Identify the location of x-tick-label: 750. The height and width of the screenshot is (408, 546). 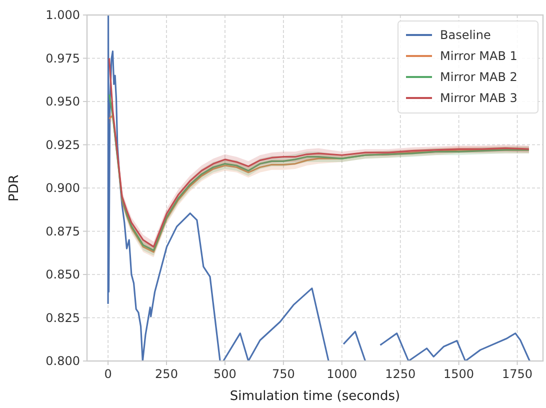
(283, 374).